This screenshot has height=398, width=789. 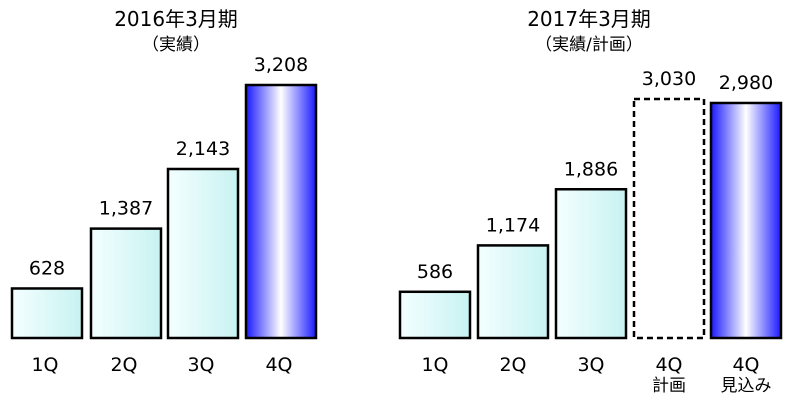 What do you see at coordinates (591, 169) in the screenshot?
I see `chart-2-value-label-3: 1,886` at bounding box center [591, 169].